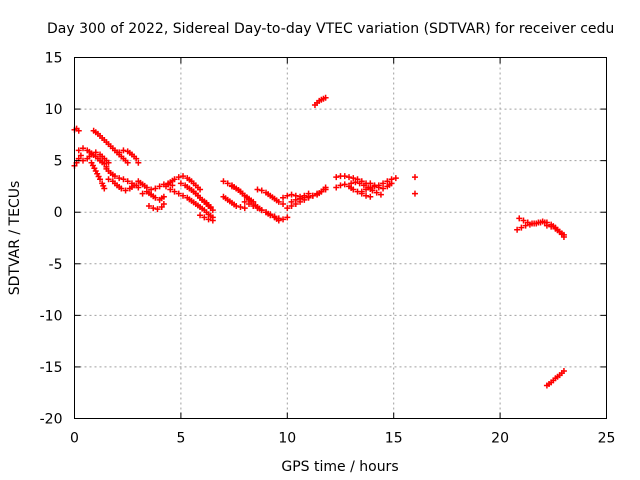 The height and width of the screenshot is (480, 640). What do you see at coordinates (56, 265) in the screenshot?
I see `y-tick-label: -5` at bounding box center [56, 265].